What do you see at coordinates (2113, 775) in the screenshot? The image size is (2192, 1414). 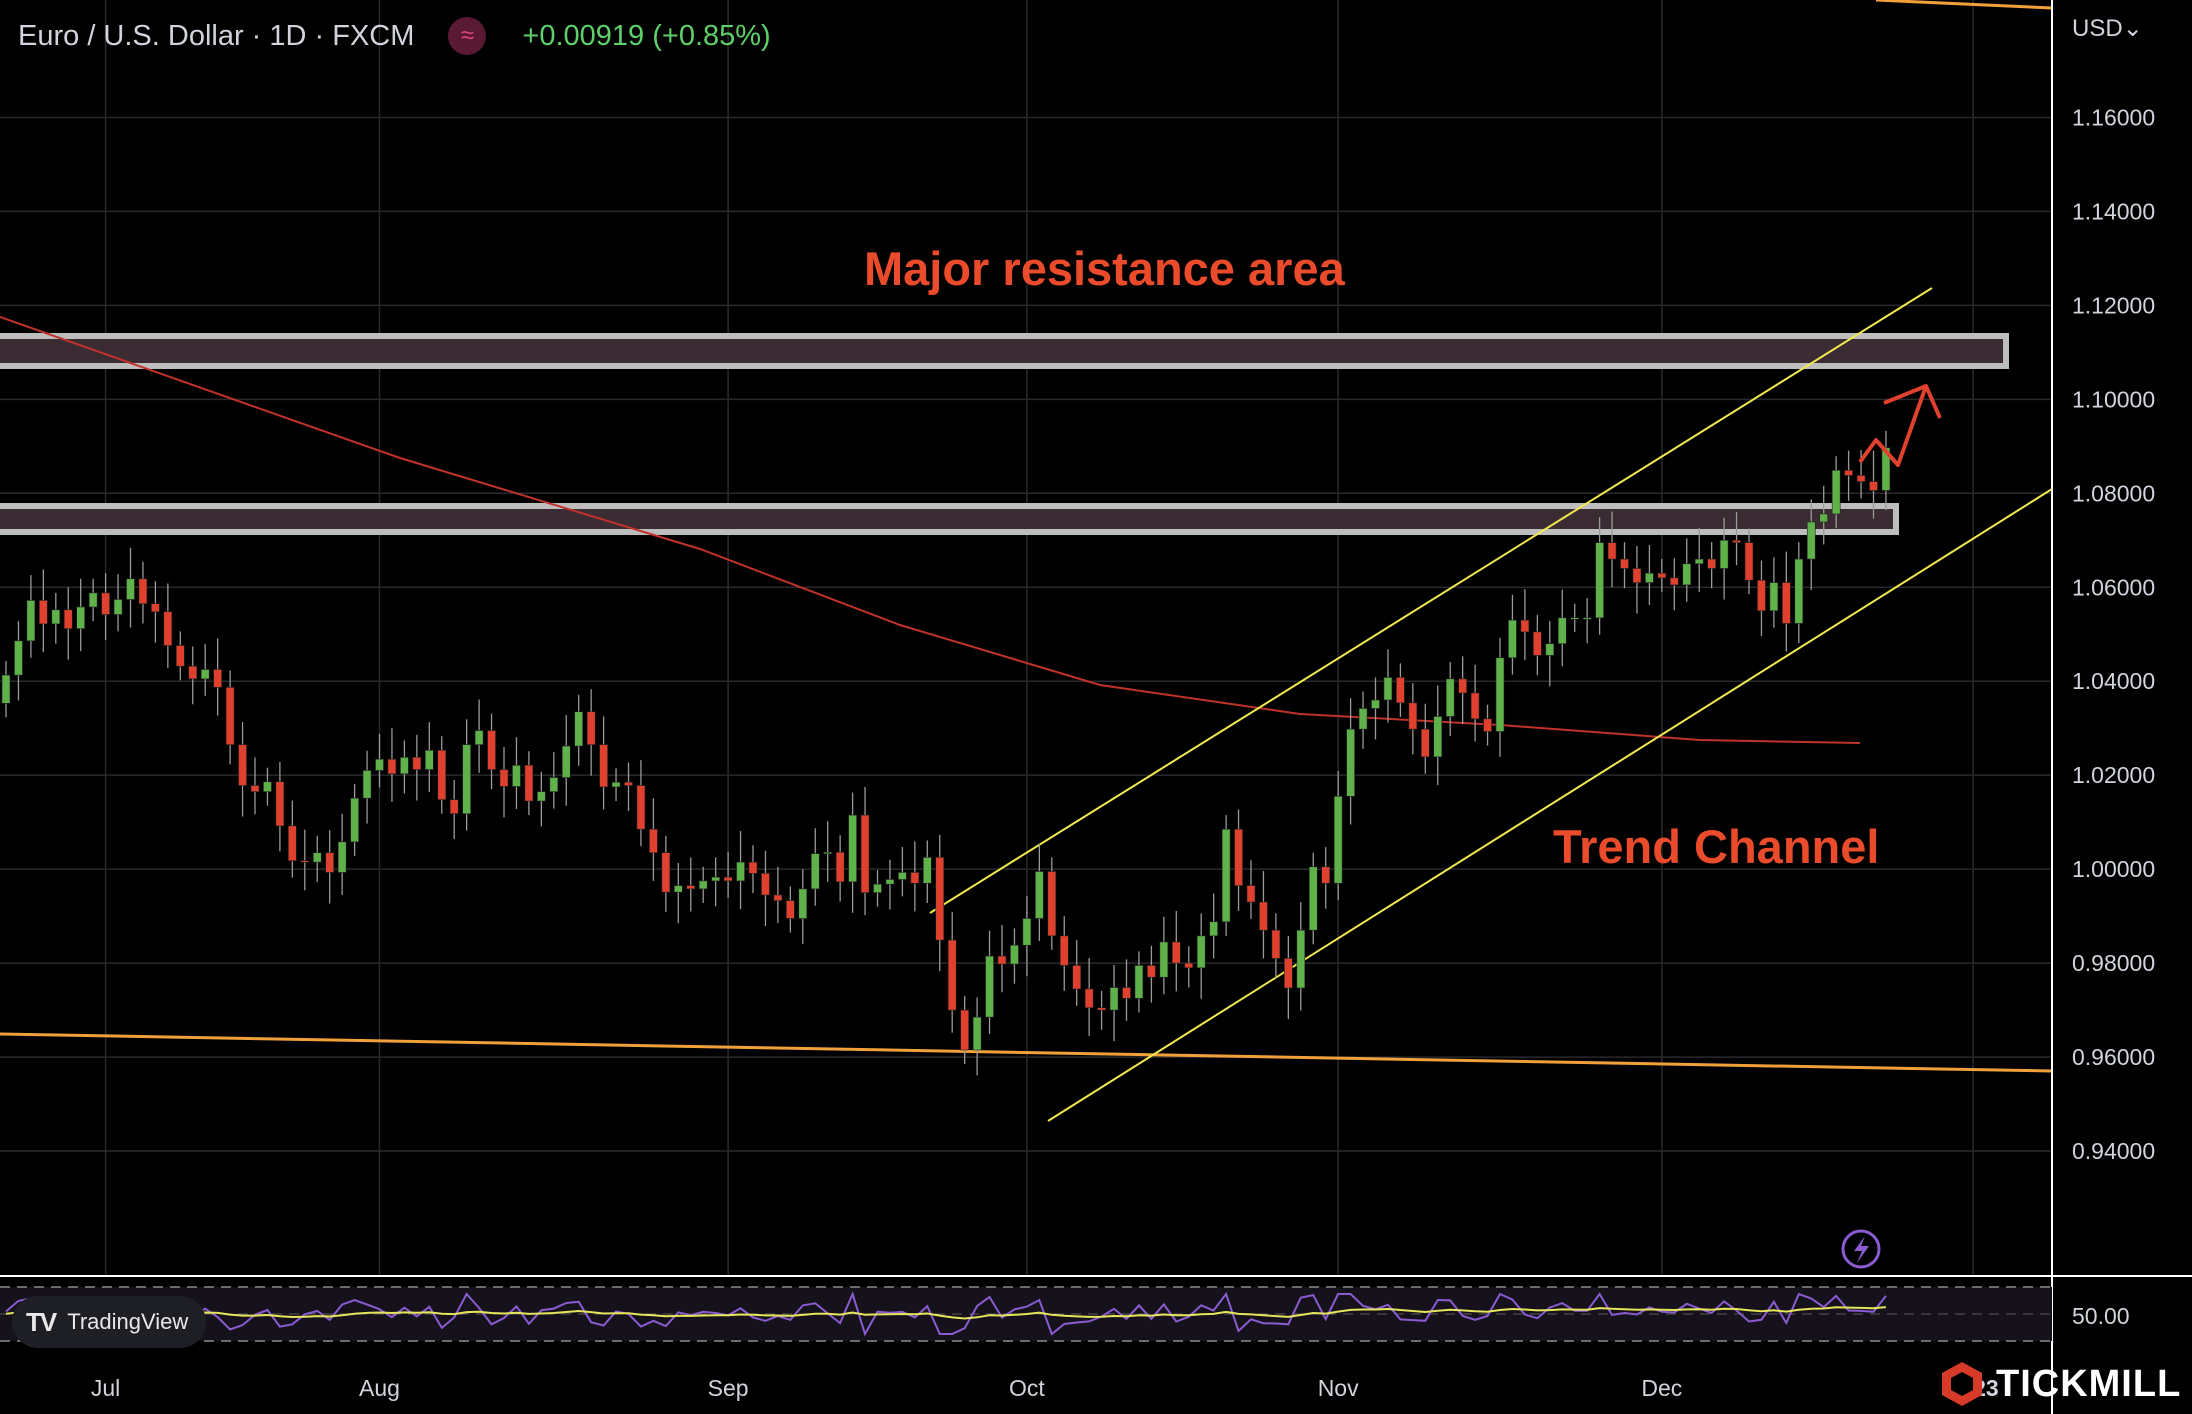 I see `price-tick-label: 1.02000` at bounding box center [2113, 775].